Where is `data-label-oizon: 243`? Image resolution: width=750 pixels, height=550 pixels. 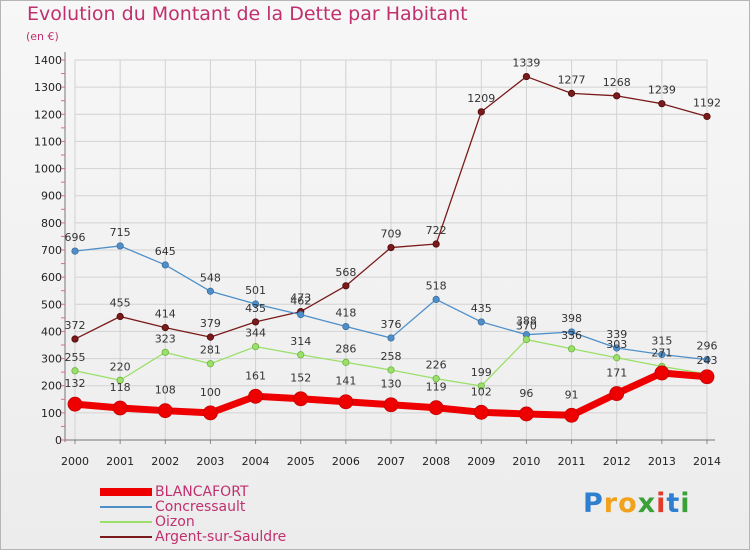
data-label-oizon: 243 is located at coordinates (707, 360).